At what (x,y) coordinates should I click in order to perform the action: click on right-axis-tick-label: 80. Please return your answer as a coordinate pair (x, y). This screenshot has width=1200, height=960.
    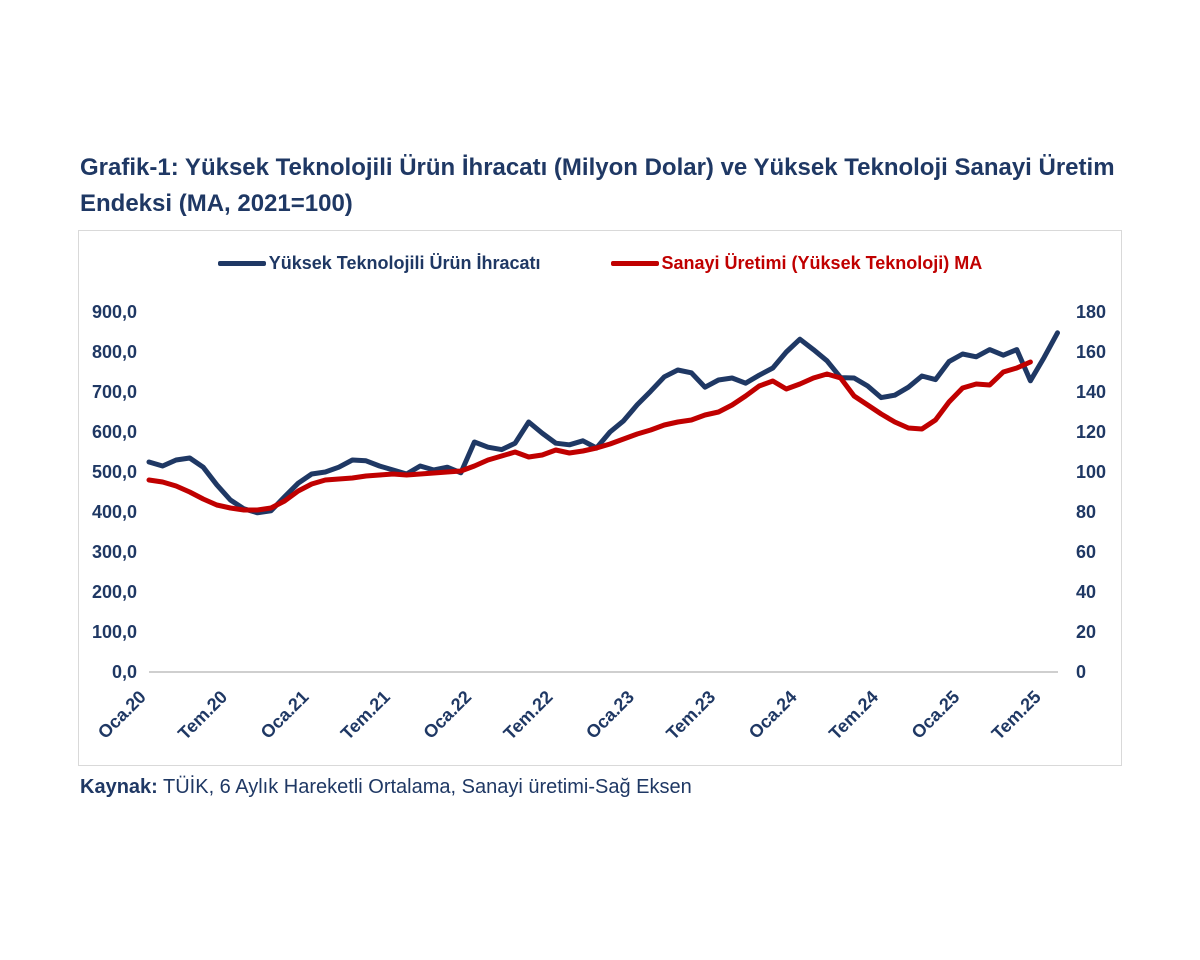
    Looking at the image, I should click on (1086, 512).